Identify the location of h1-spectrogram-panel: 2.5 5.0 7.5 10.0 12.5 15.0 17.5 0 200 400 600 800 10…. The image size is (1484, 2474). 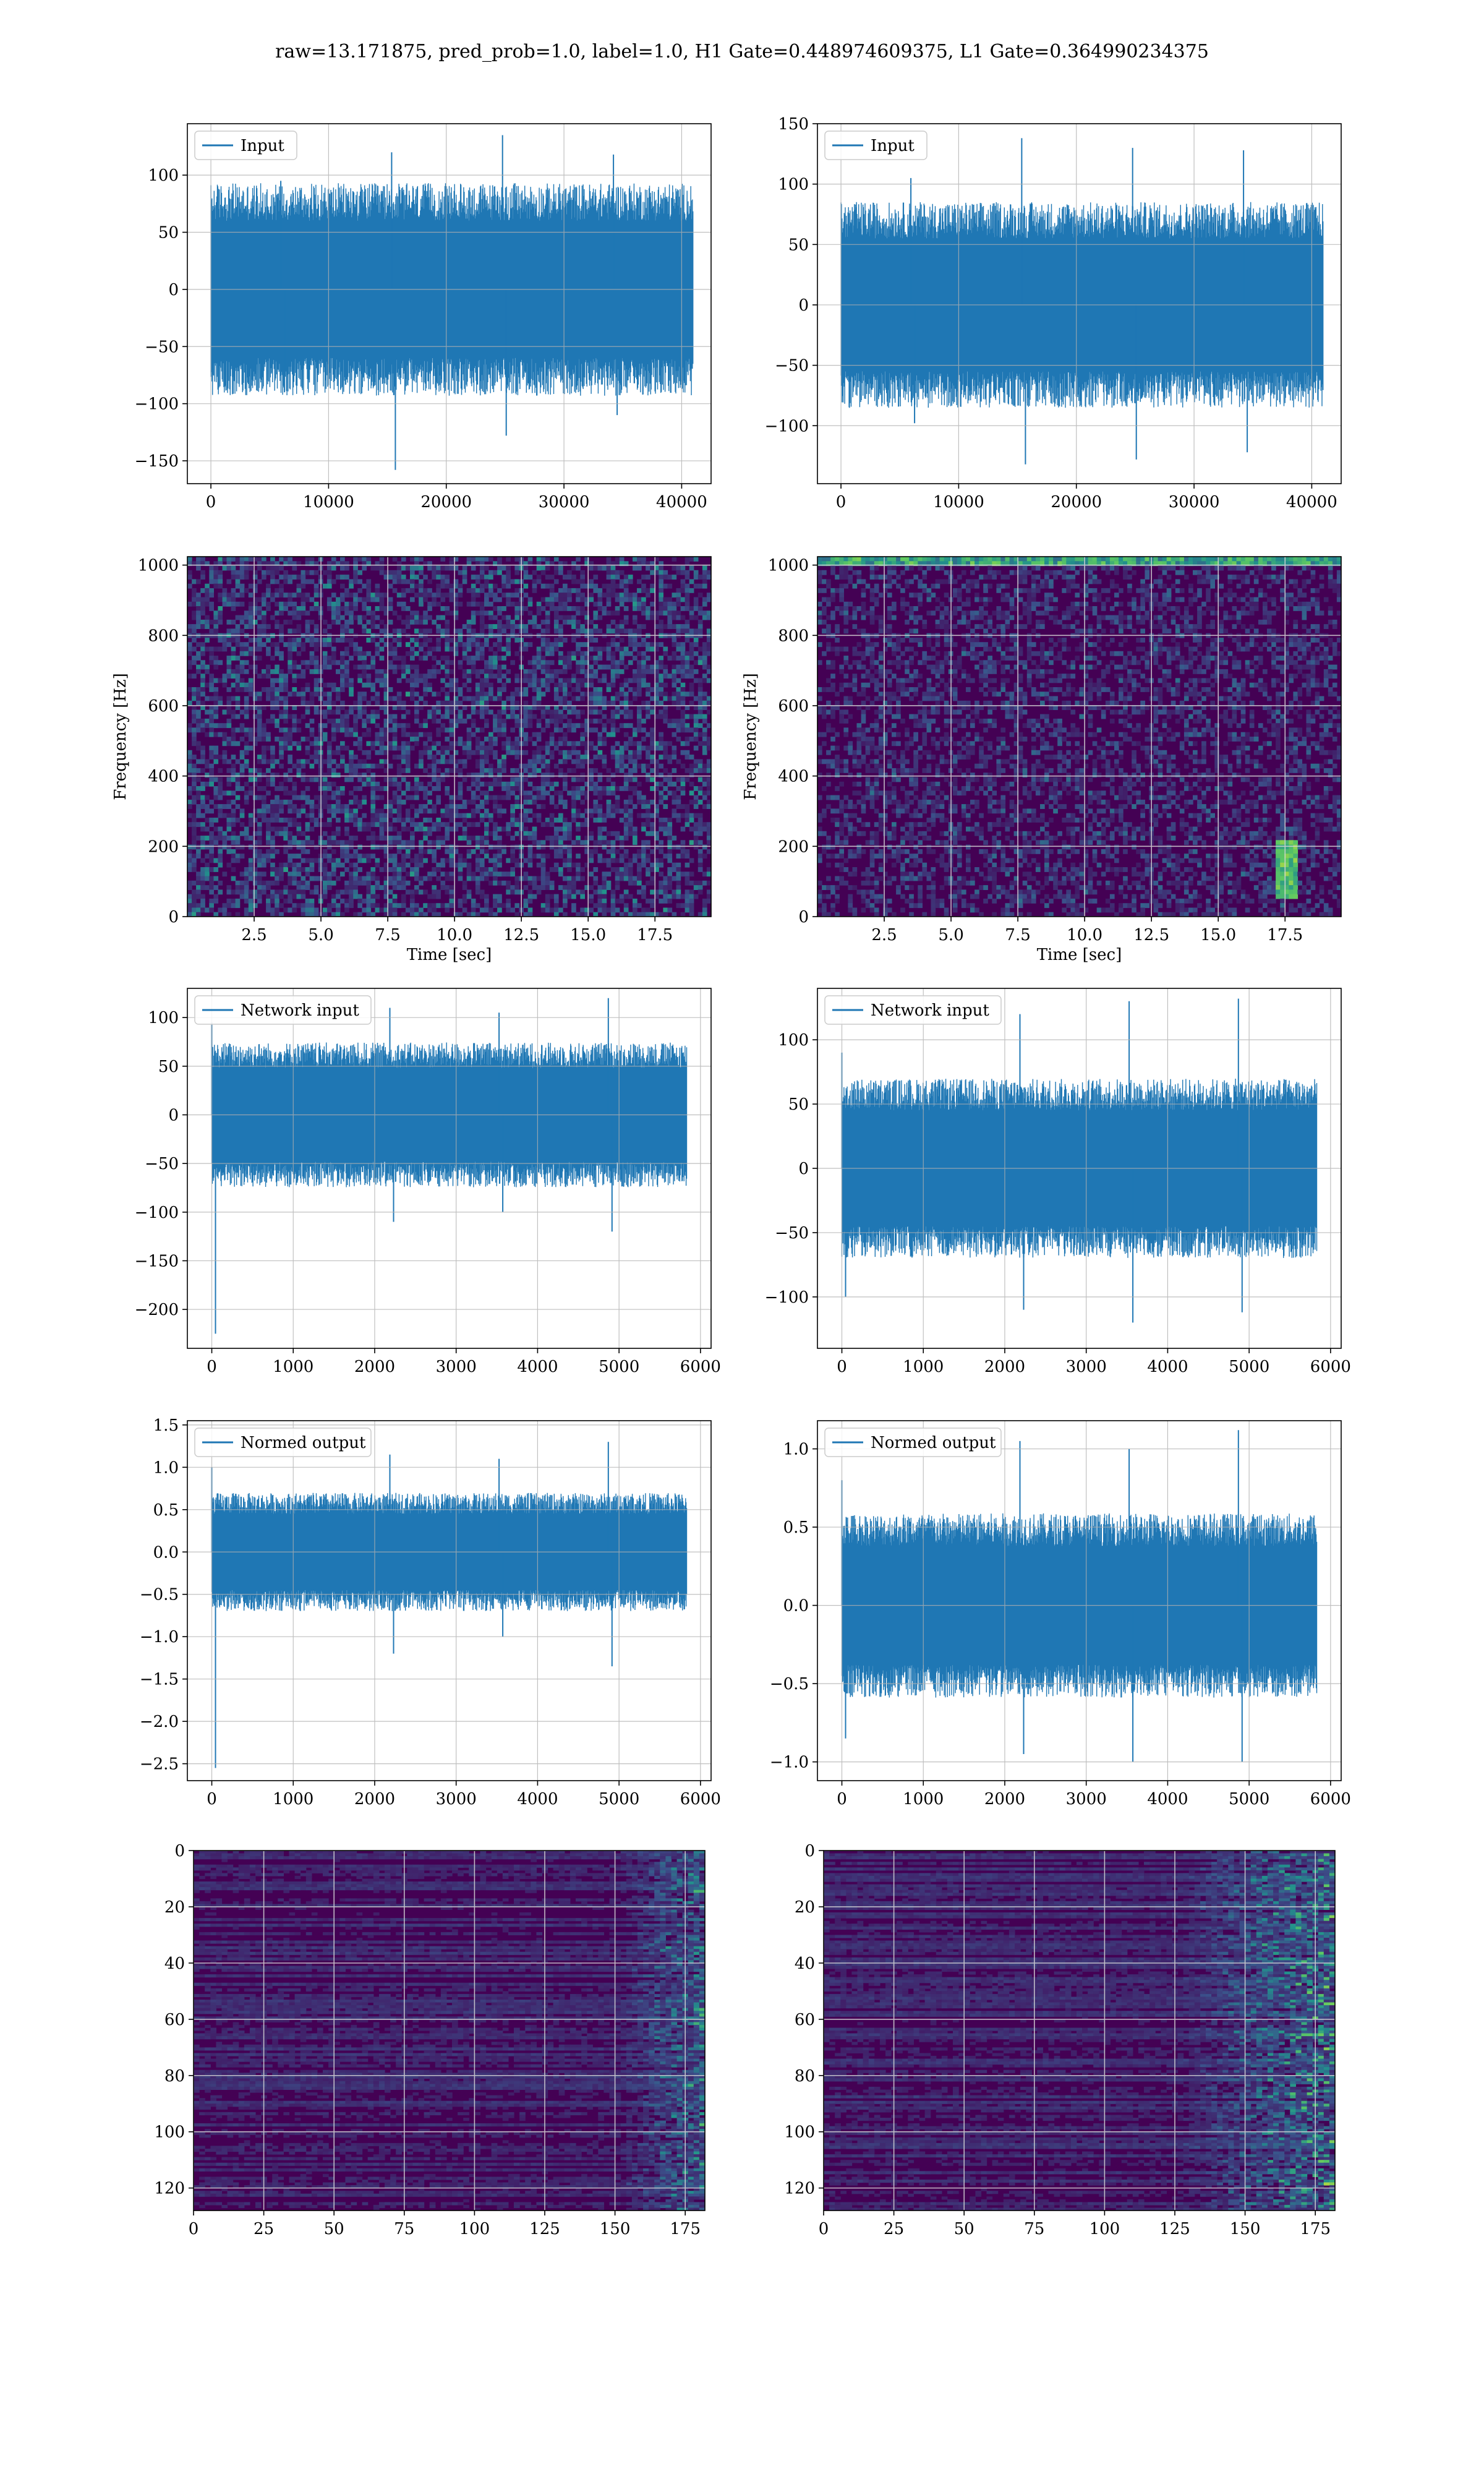
(411, 760).